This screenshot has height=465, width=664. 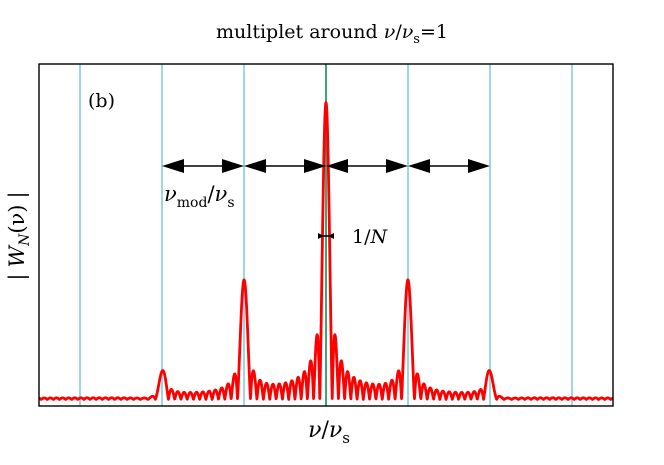 I want to click on spacing-label: νmod/νs, so click(x=199, y=196).